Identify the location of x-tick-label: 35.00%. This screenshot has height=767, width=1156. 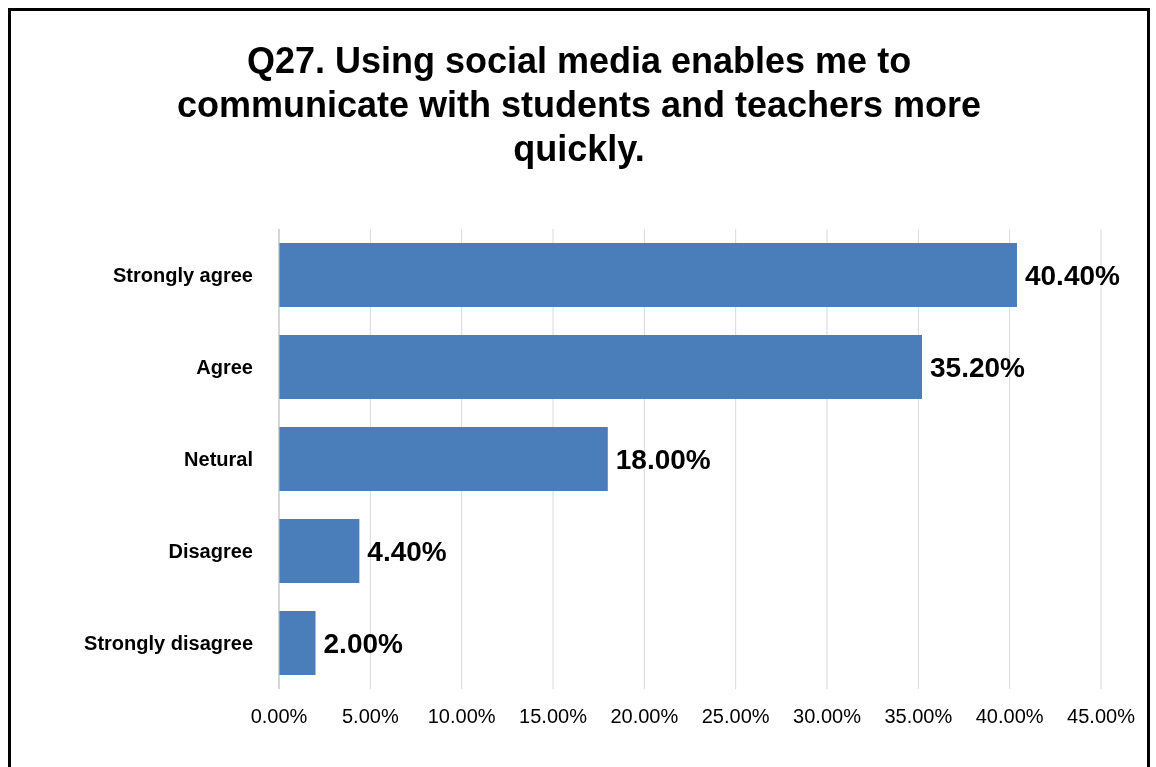
(918, 716).